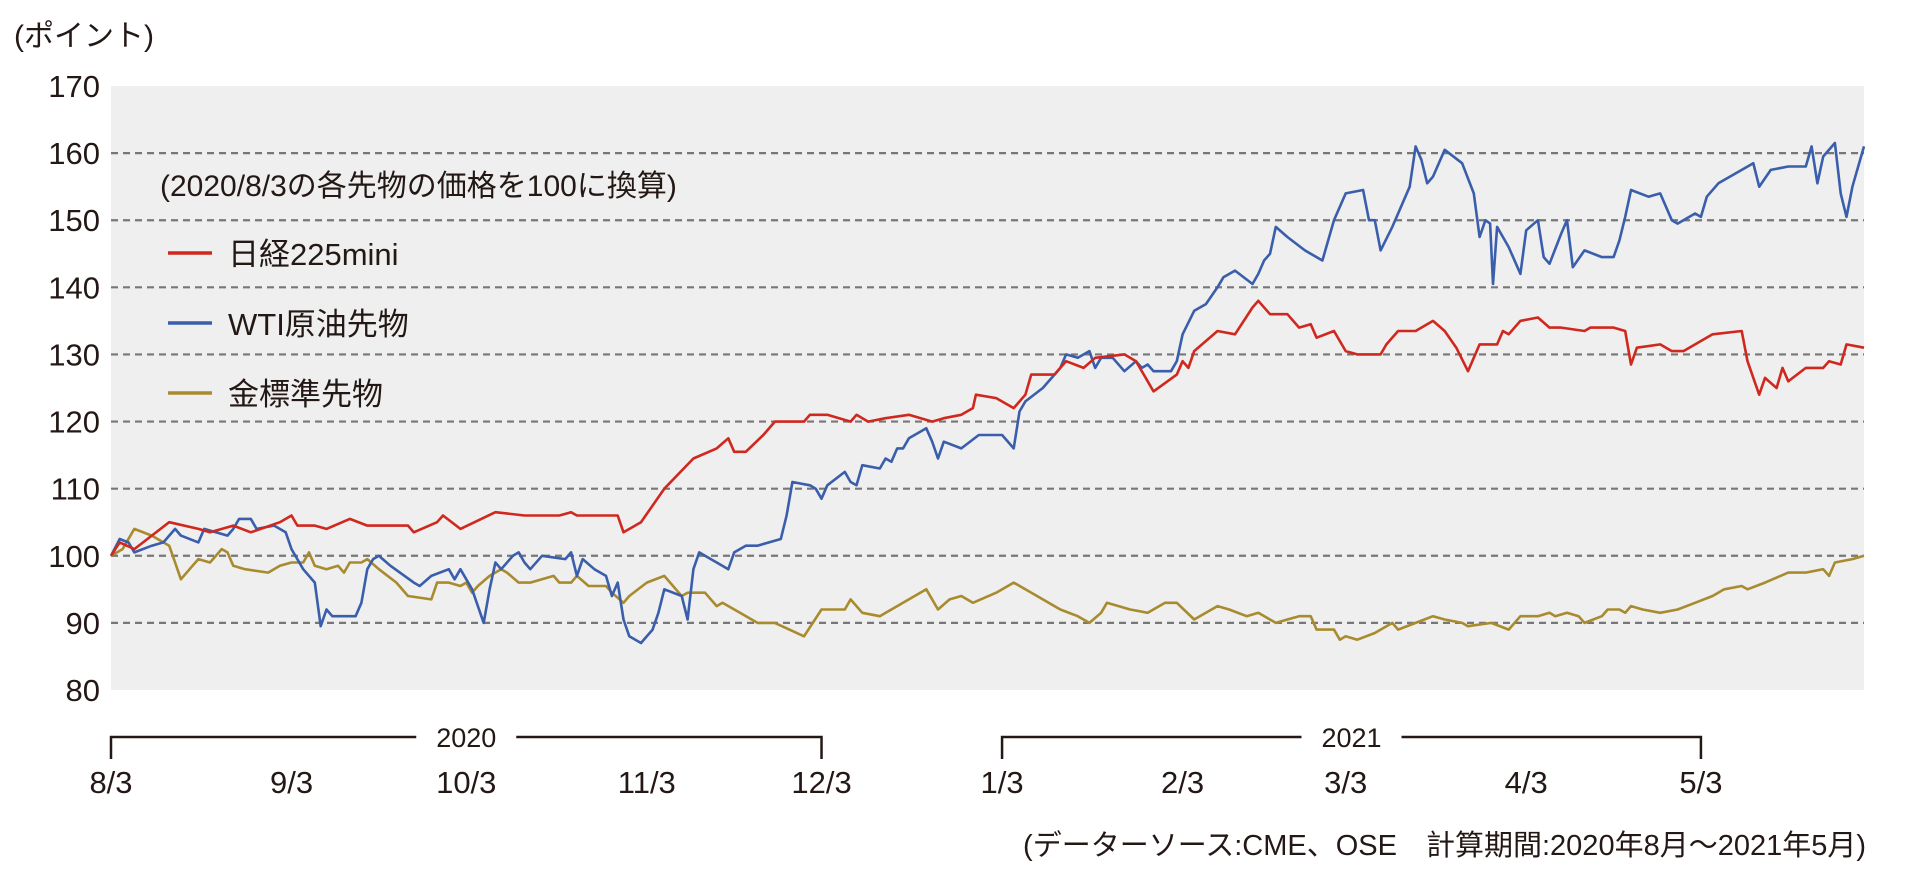 This screenshot has height=884, width=1908. What do you see at coordinates (84, 36) in the screenshot?
I see `y-axis-label: (ポイント)` at bounding box center [84, 36].